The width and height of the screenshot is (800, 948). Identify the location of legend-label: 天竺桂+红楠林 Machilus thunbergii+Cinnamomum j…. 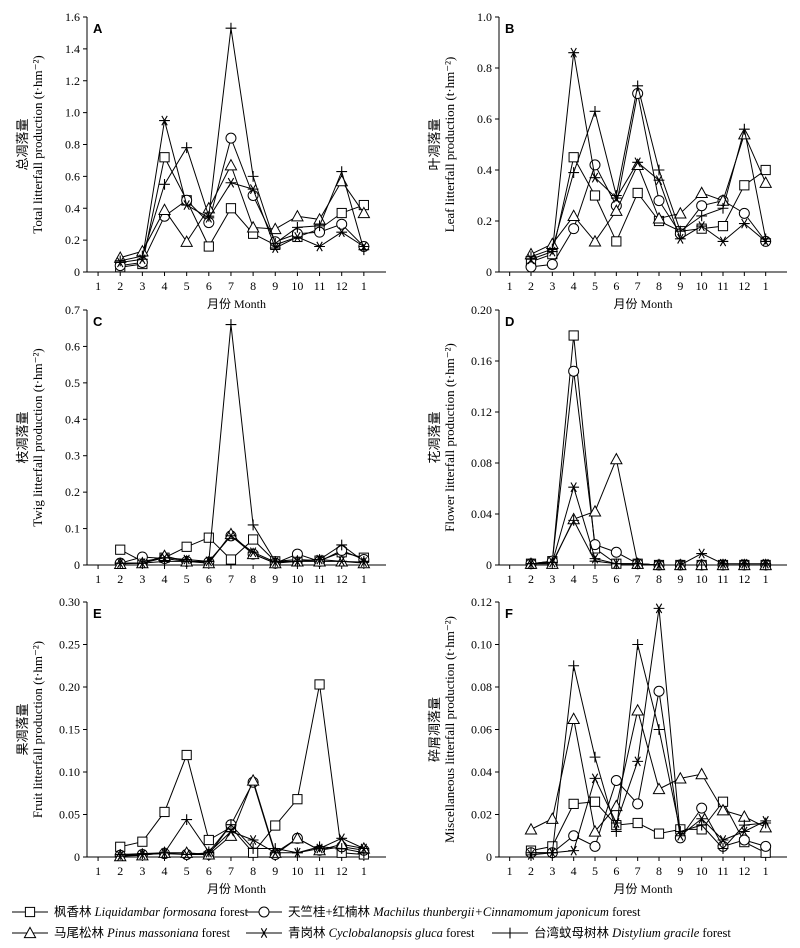
(464, 911).